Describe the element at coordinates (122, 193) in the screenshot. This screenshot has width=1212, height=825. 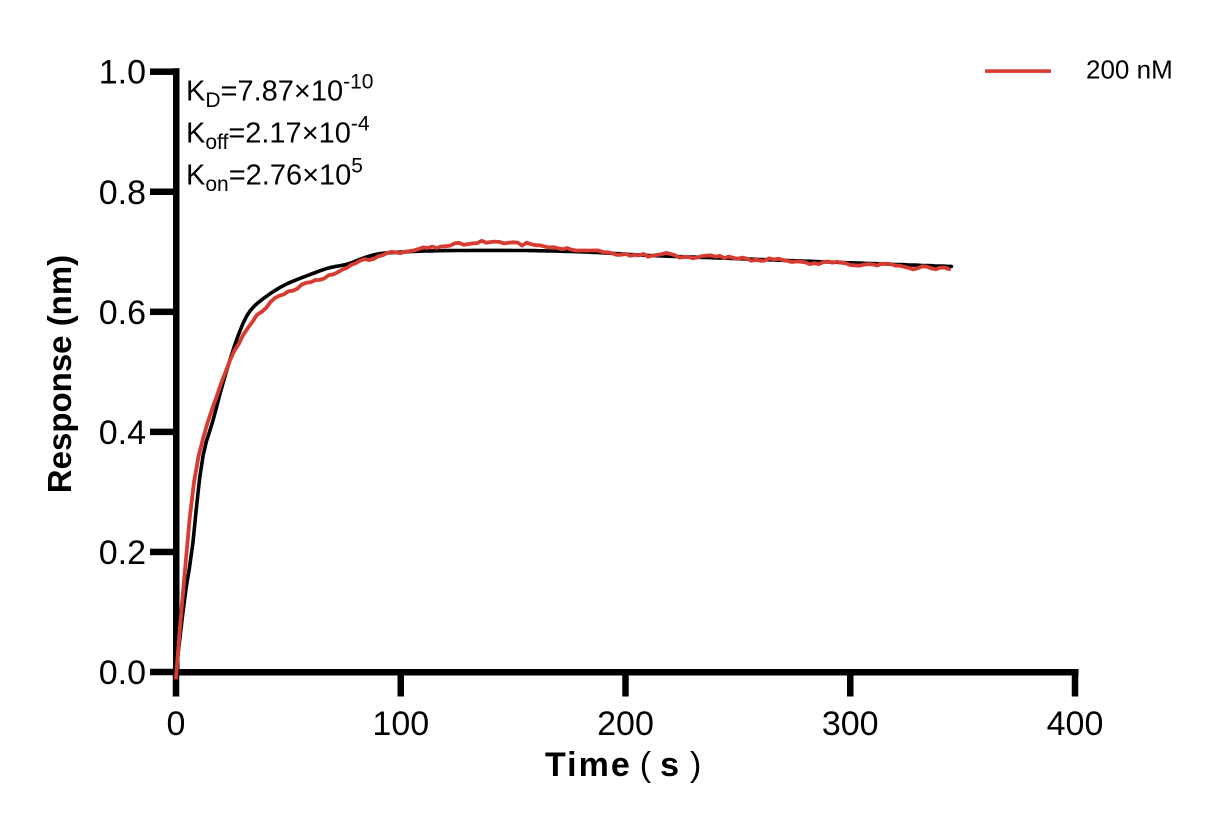
I see `svg-text: 0.8` at that location.